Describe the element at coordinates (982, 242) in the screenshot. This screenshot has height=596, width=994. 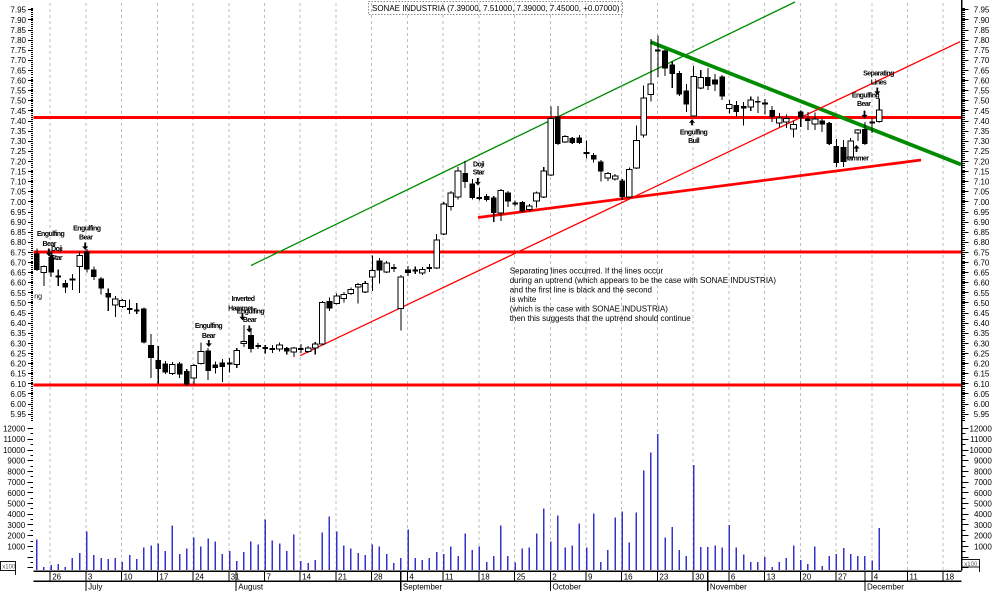
I see `svg-text: 6.80` at that location.